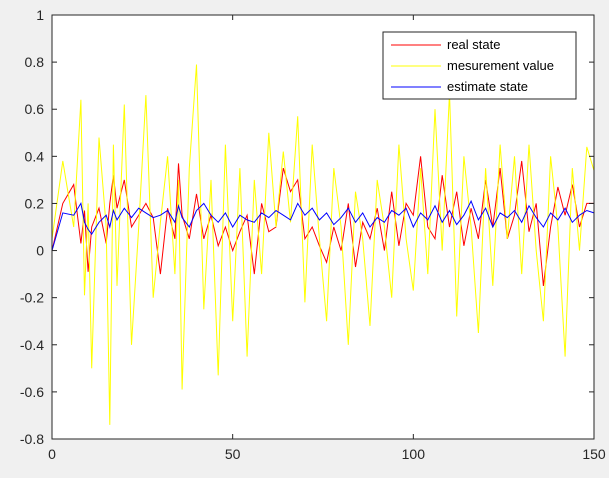 This screenshot has width=609, height=478. Describe the element at coordinates (487, 86) in the screenshot. I see `legend-label-estimate-state: estimate state` at that location.